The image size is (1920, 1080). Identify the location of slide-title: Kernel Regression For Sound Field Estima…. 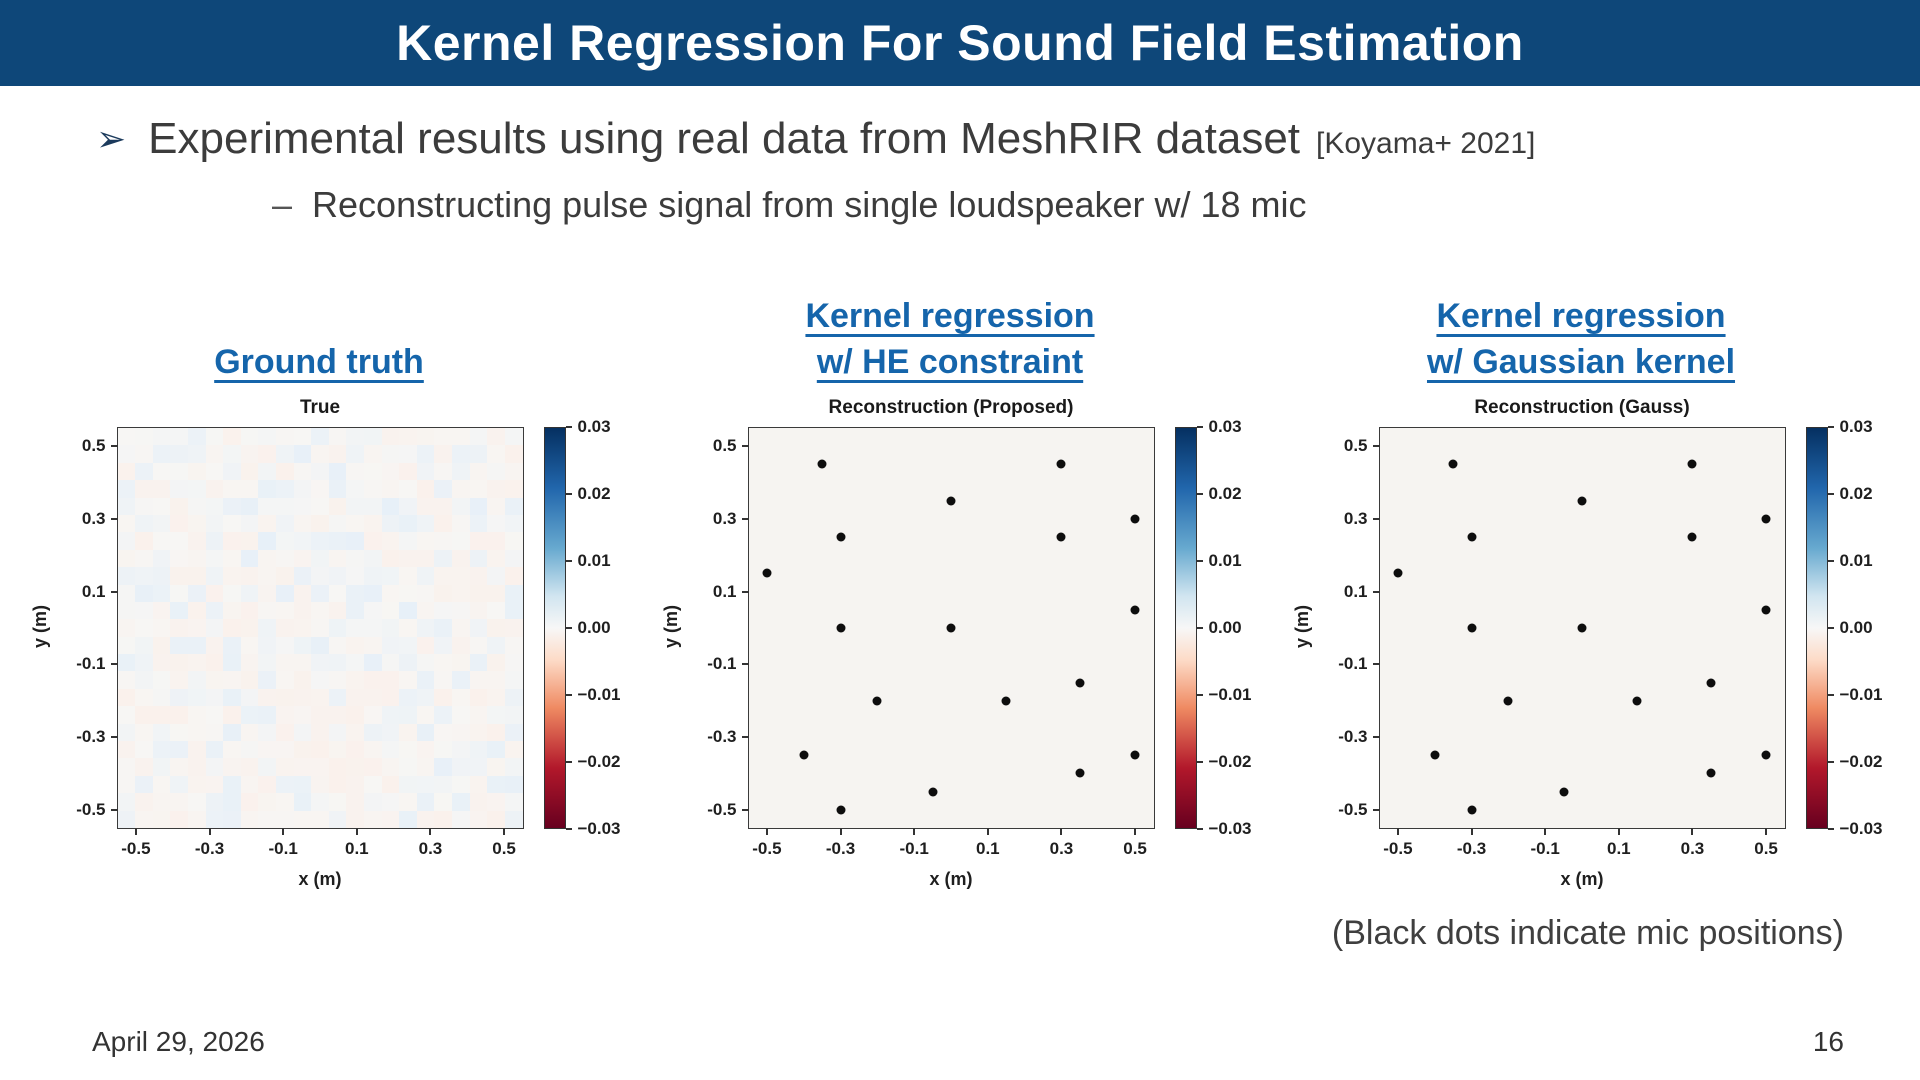
(960, 43).